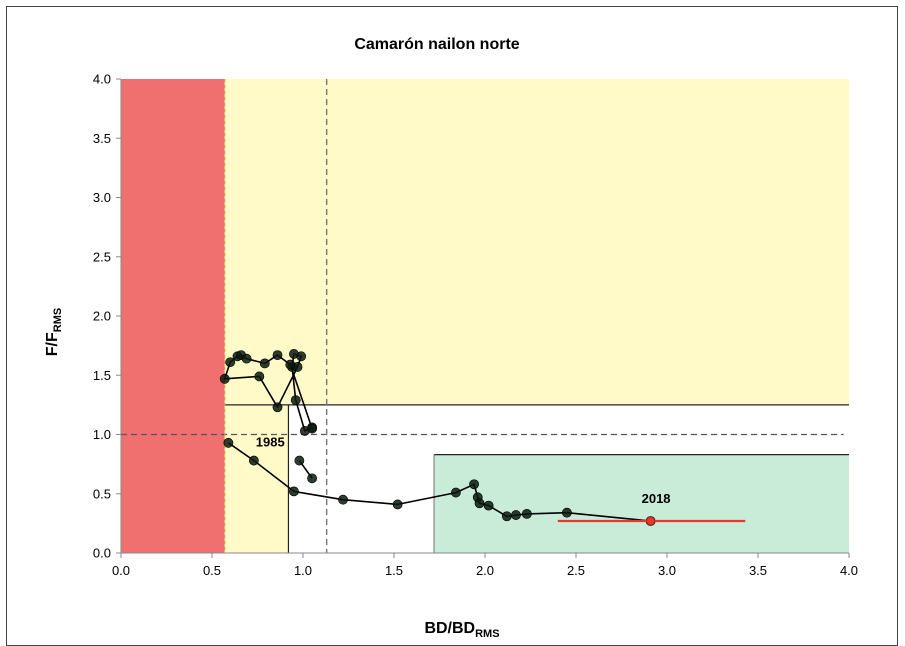 This screenshot has height=646, width=905. I want to click on x-tick-label: 1.5, so click(394, 570).